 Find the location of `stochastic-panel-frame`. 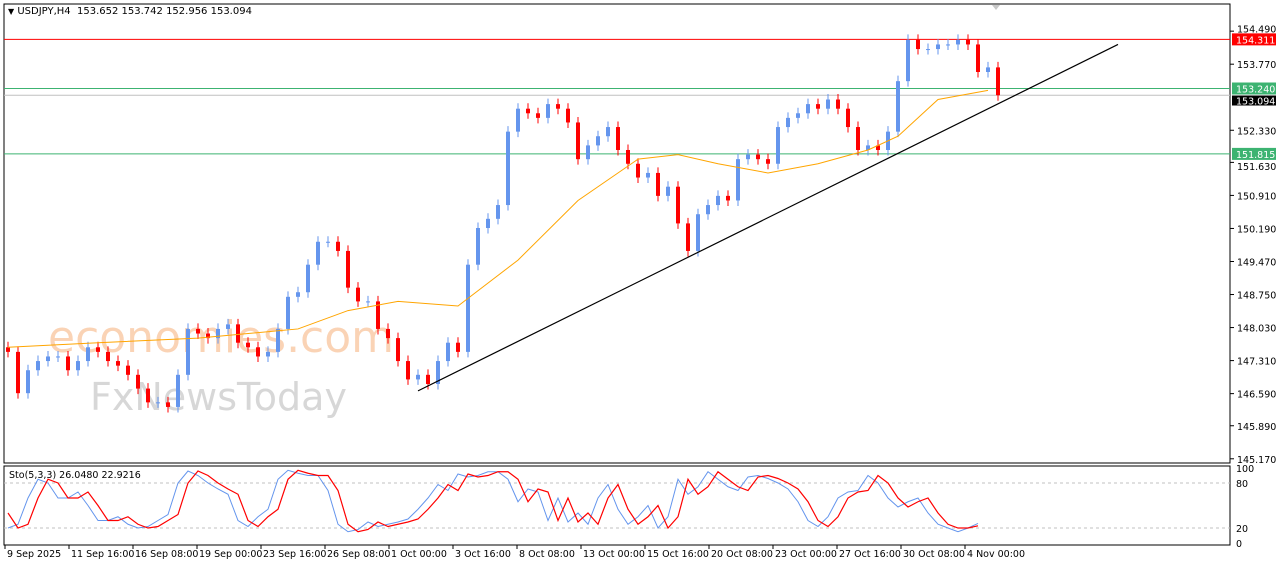

stochastic-panel-frame is located at coordinates (617, 505).